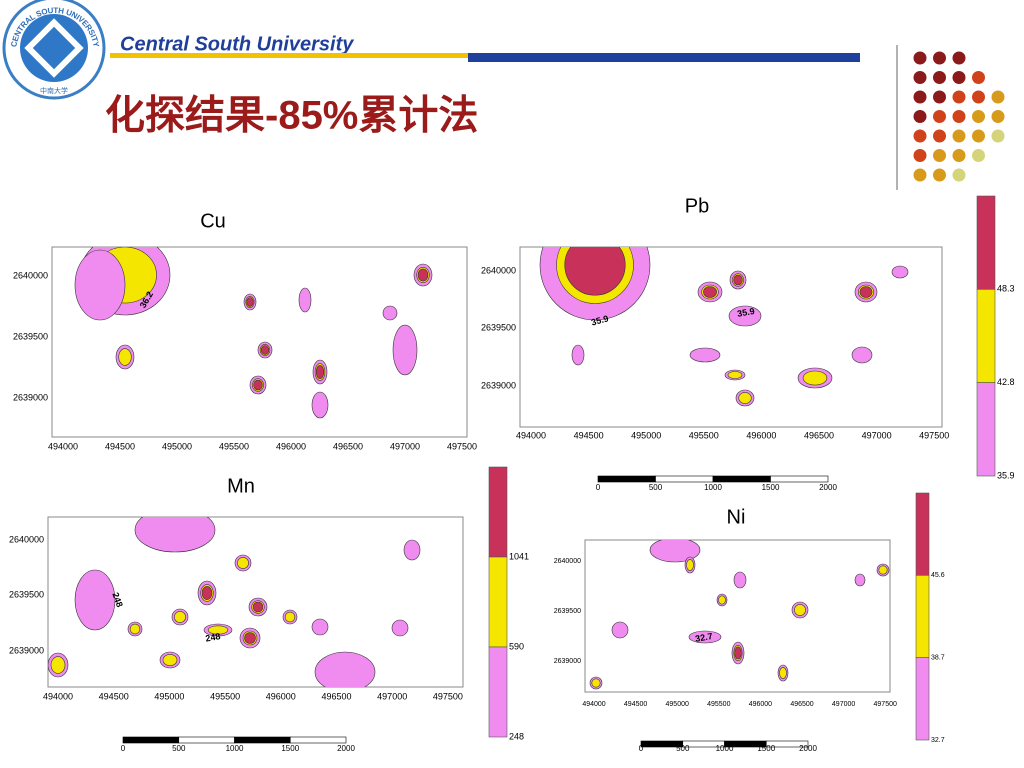 The height and width of the screenshot is (768, 1024). Describe the element at coordinates (703, 637) in the screenshot. I see `contour-label: 32.7` at that location.